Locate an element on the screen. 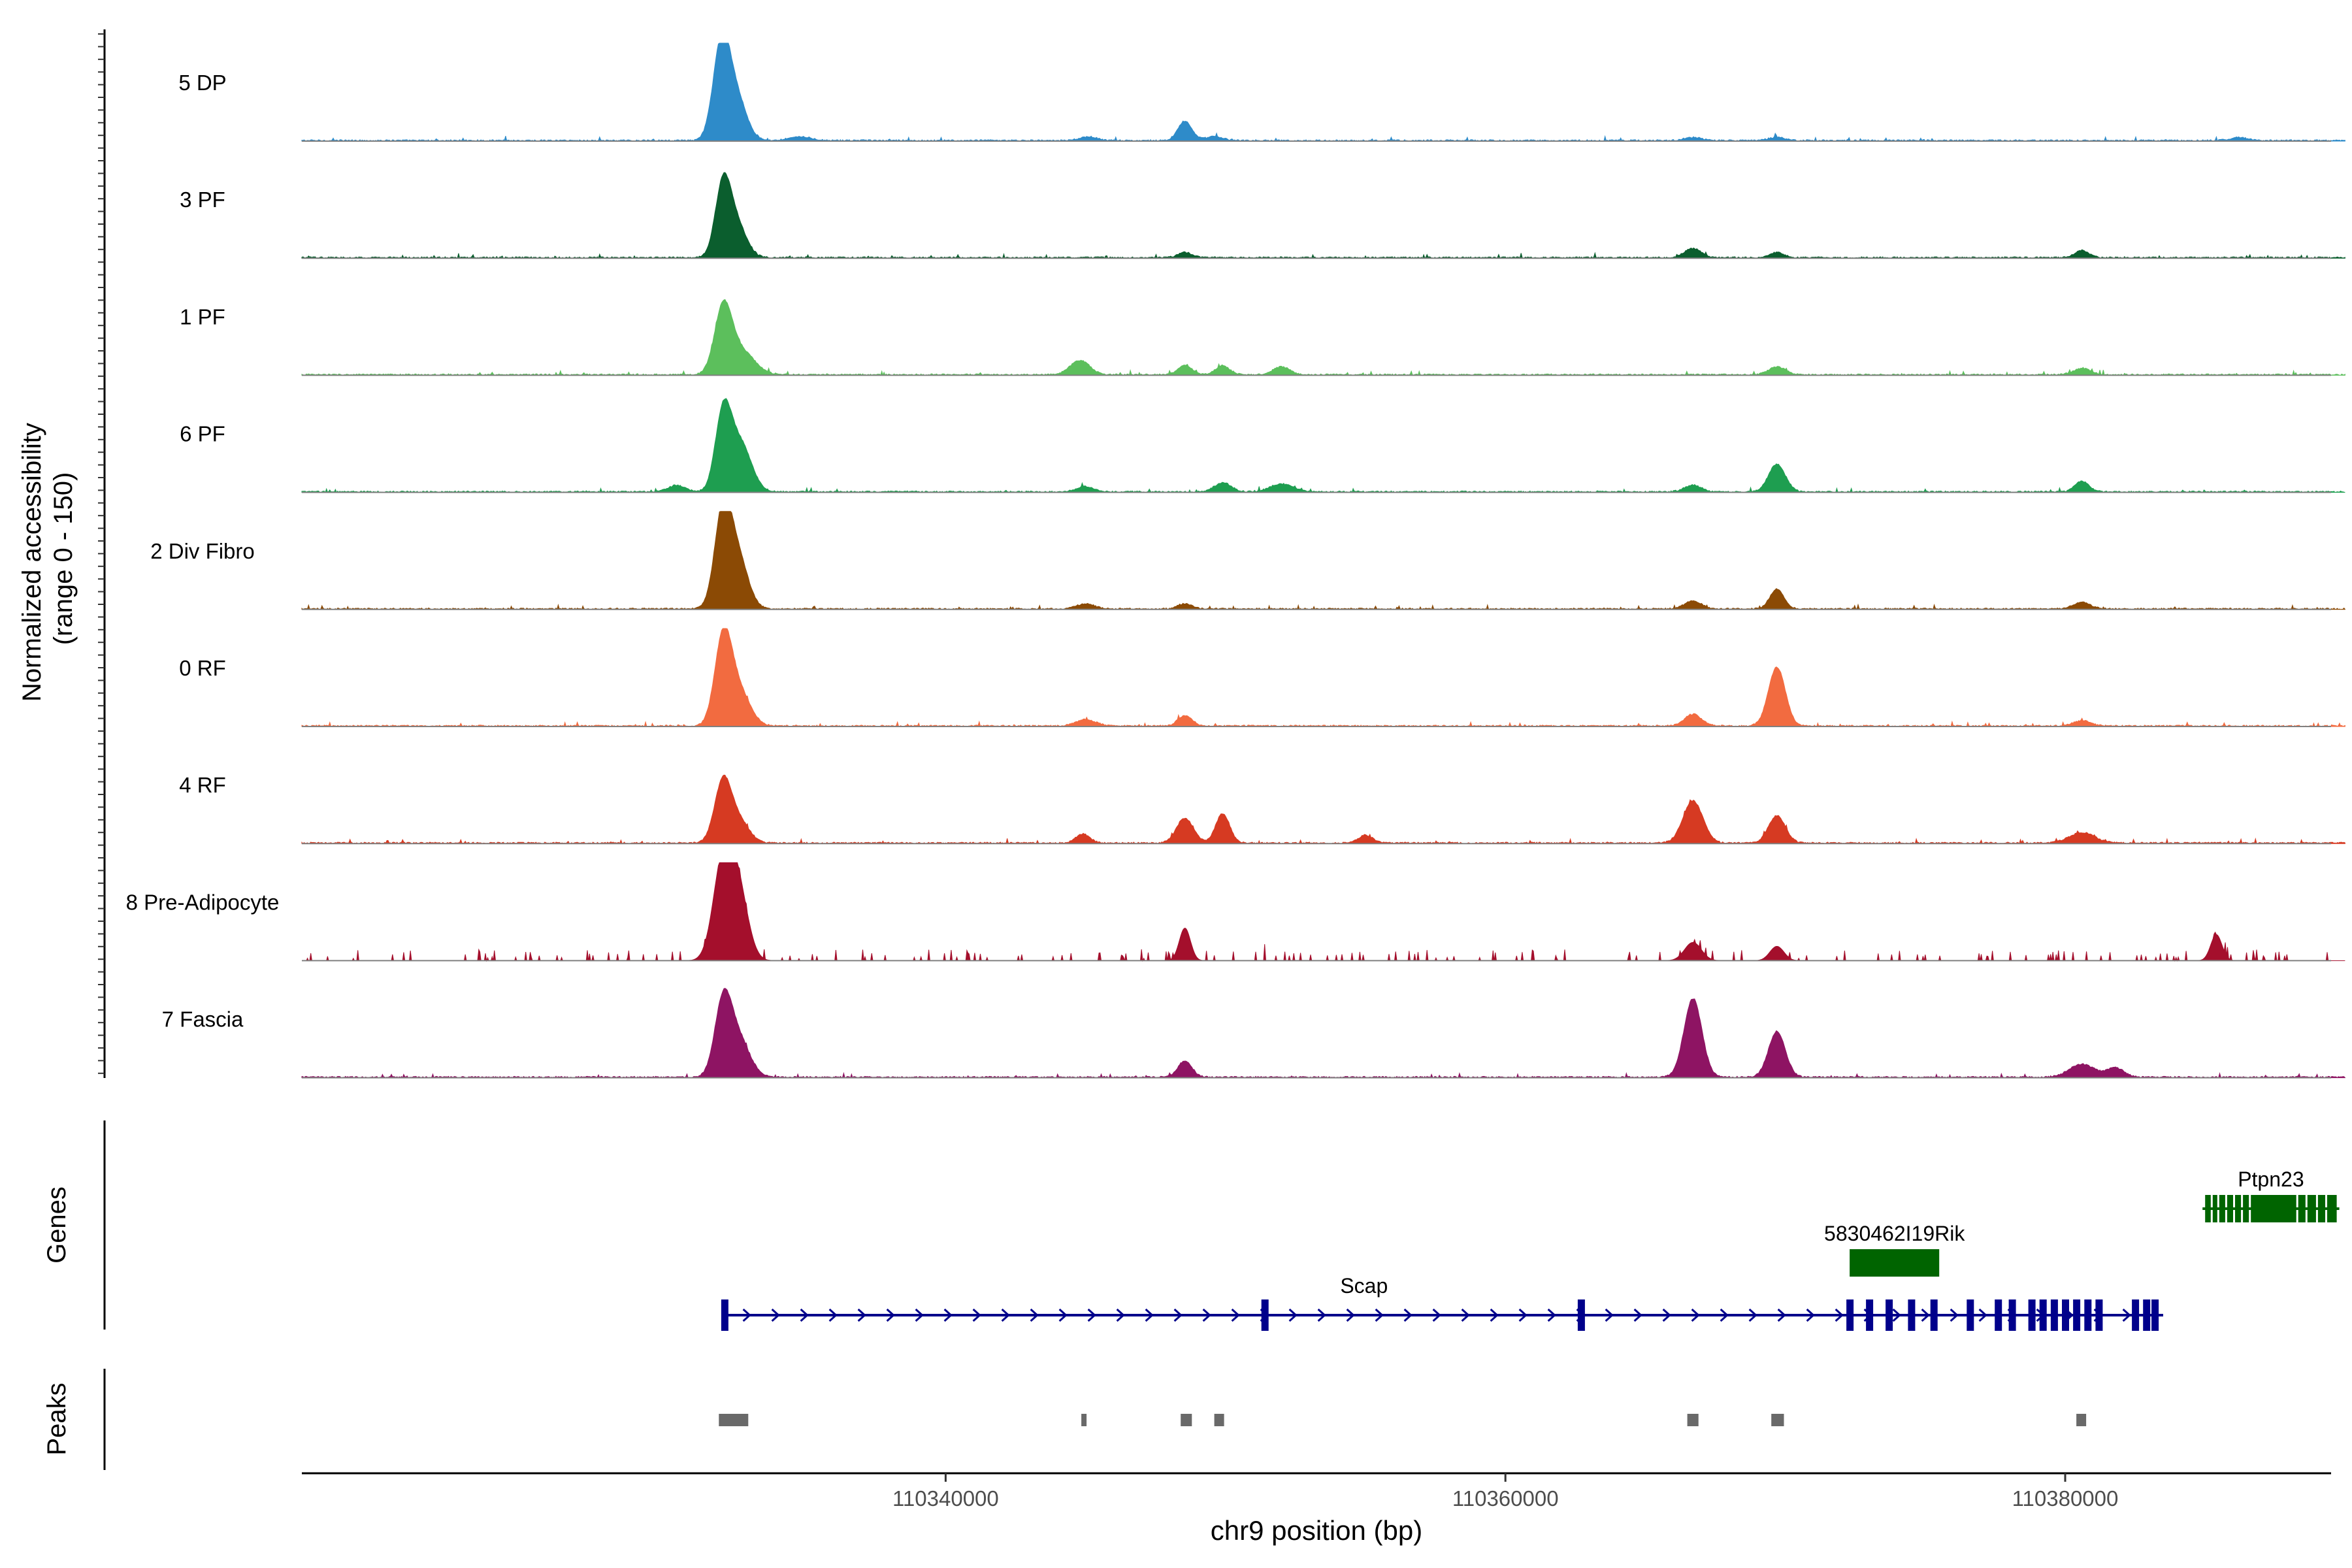 The height and width of the screenshot is (1568, 2352). peak-regions is located at coordinates (1403, 1420).